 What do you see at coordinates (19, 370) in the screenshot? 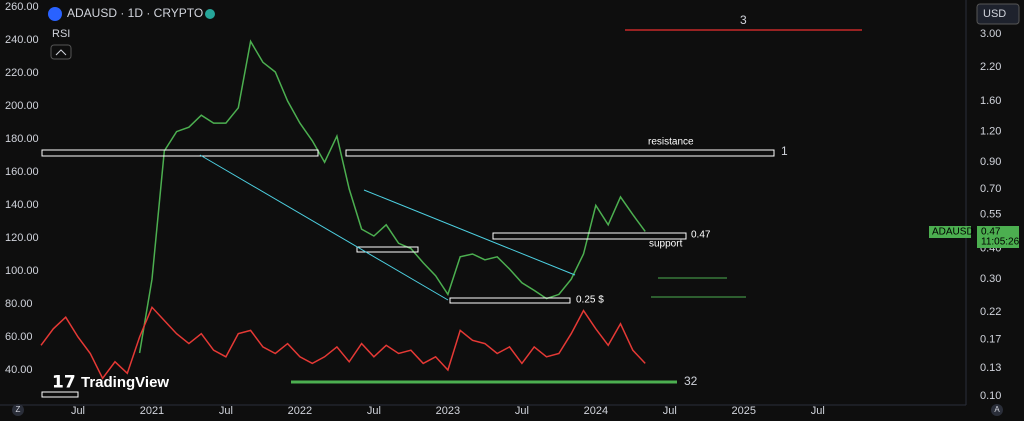
I see `y-tick-label: 40.00` at bounding box center [19, 370].